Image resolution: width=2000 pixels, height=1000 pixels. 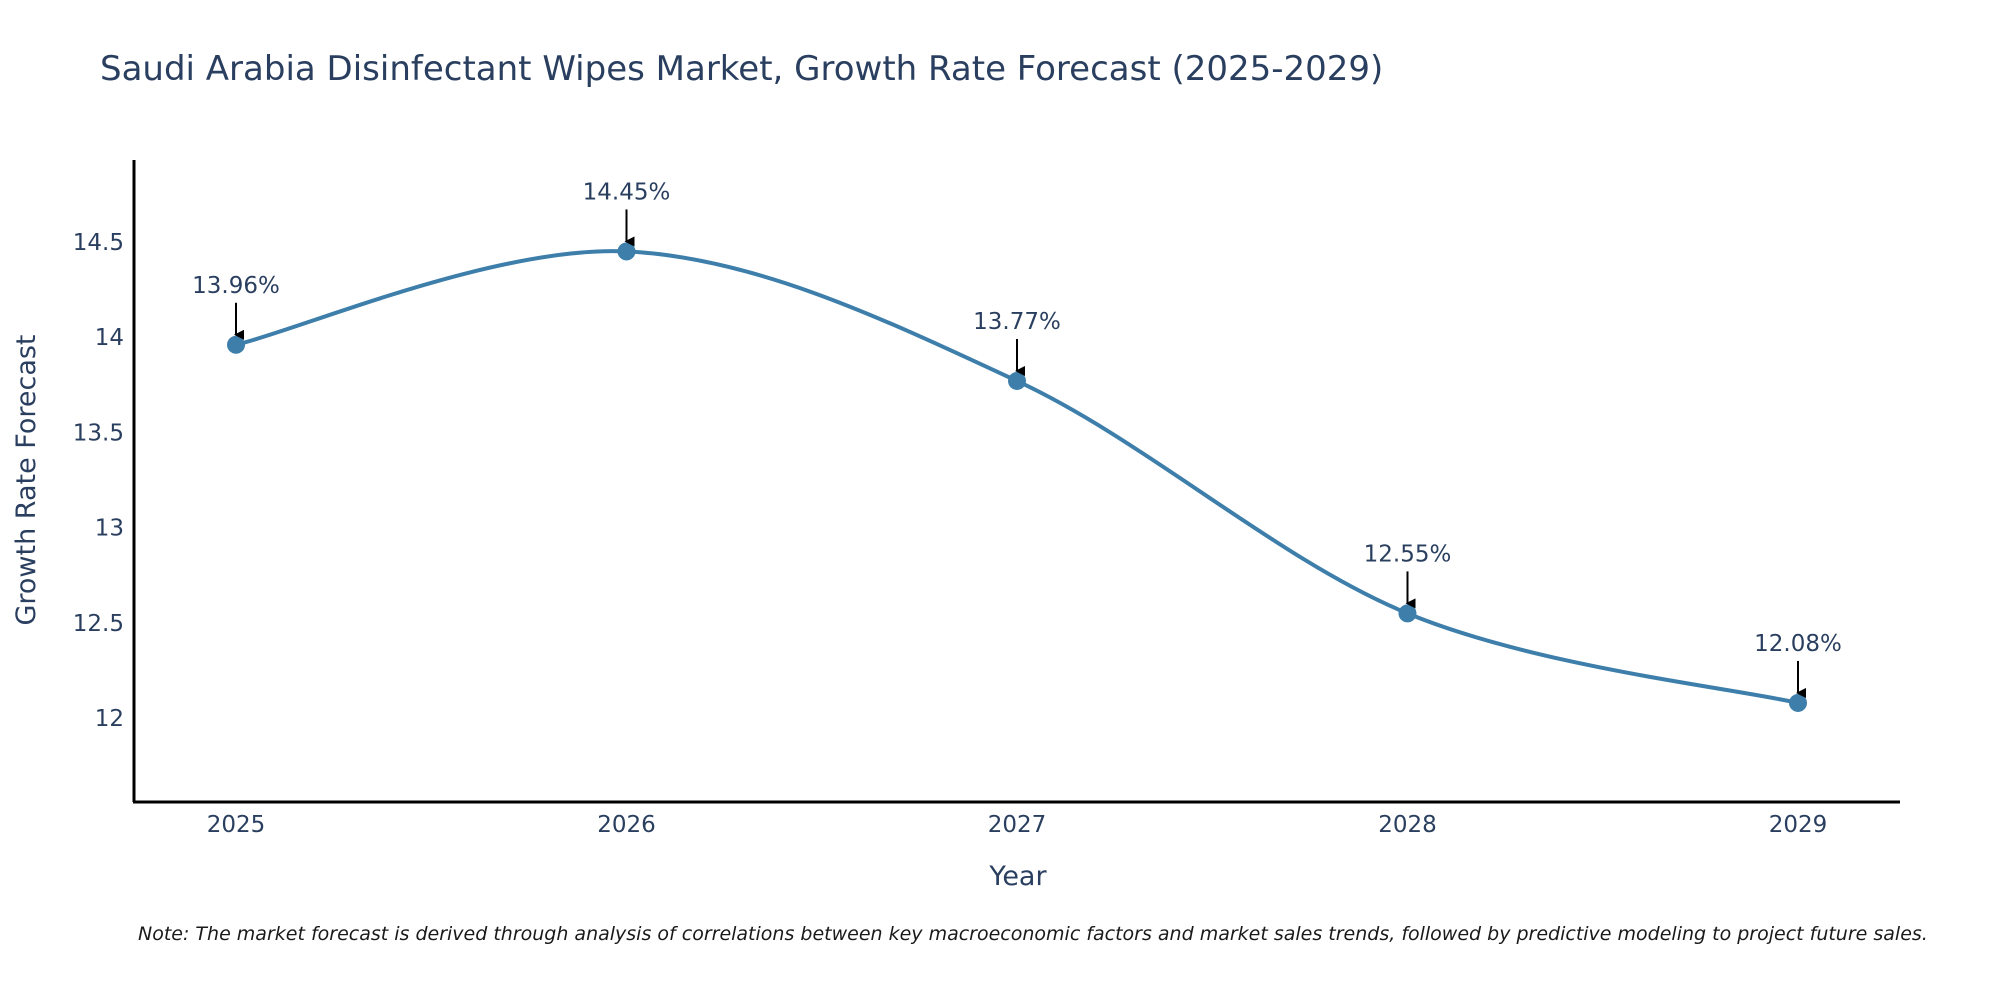 I want to click on data-label: 13.96%, so click(x=236, y=286).